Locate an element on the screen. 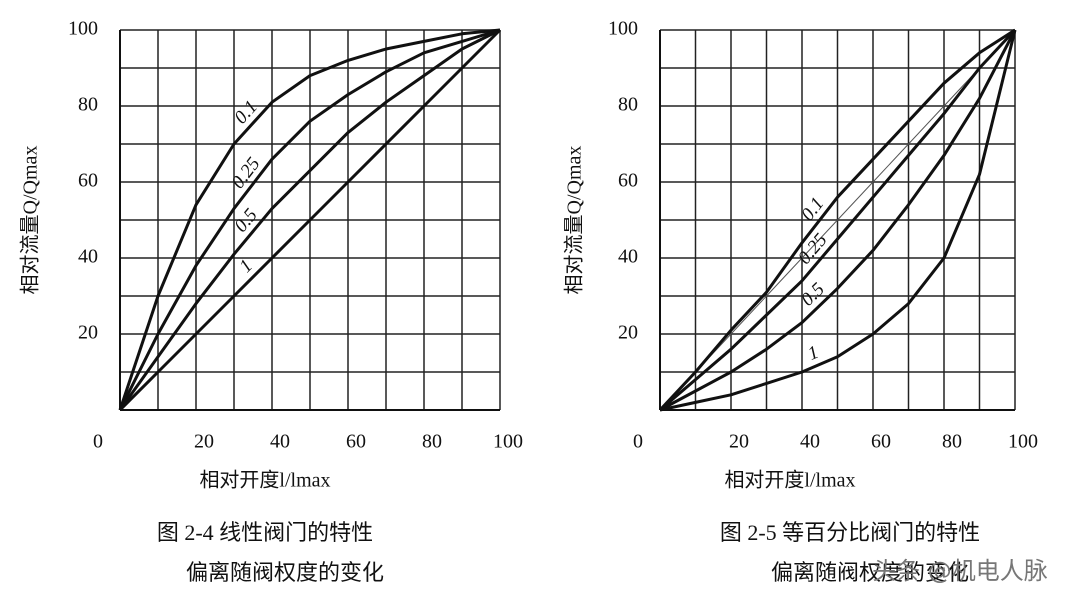 This screenshot has width=1080, height=600. caption: 图 2-5 等百分比阀门的特性 is located at coordinates (850, 532).